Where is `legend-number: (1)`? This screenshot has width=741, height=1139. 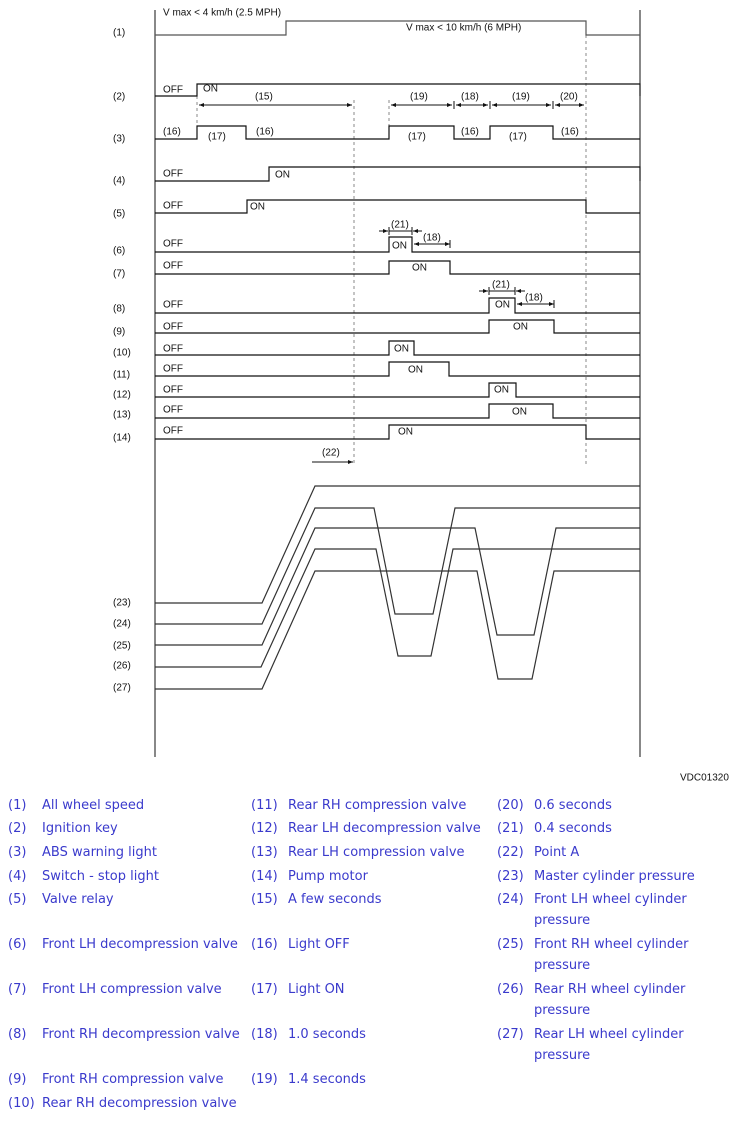 legend-number: (1) is located at coordinates (17, 805).